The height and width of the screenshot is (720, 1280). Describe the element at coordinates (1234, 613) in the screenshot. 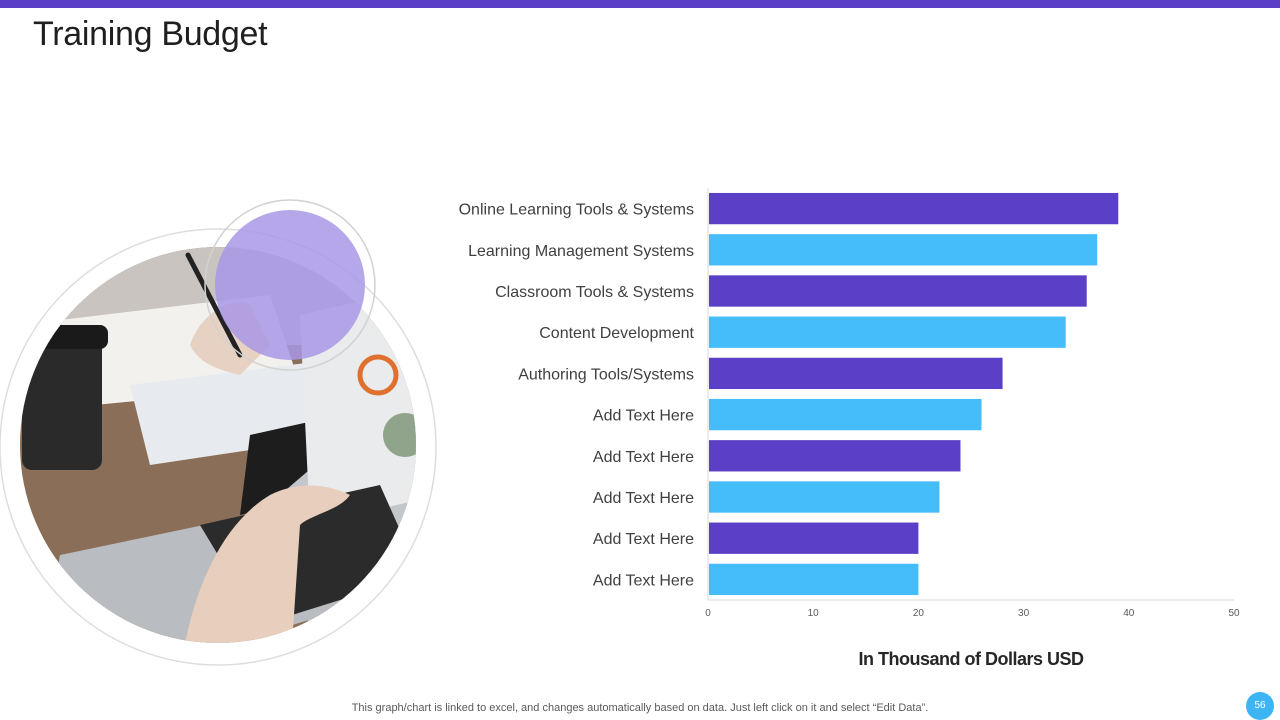

I see `x-tick-label-6: 50` at that location.